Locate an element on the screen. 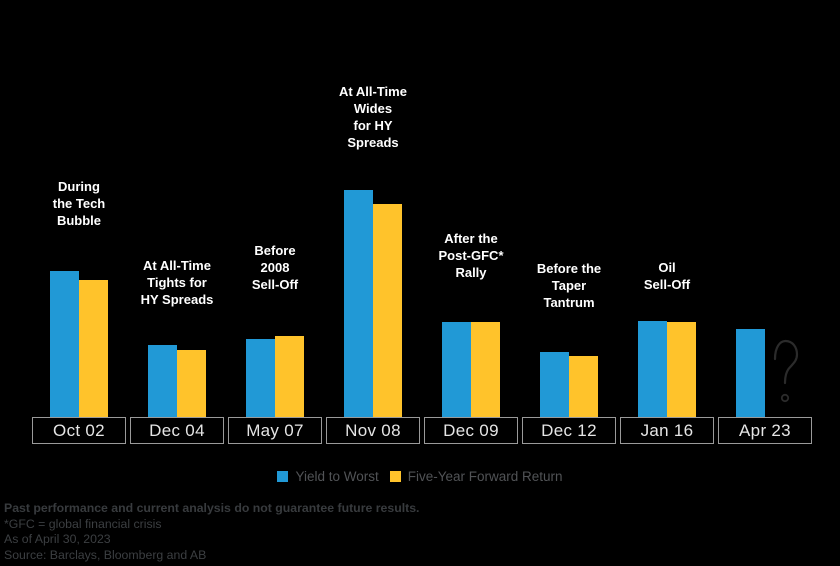 The image size is (840, 566). legend-item-forward-return: Five-Year Forward Return is located at coordinates (476, 476).